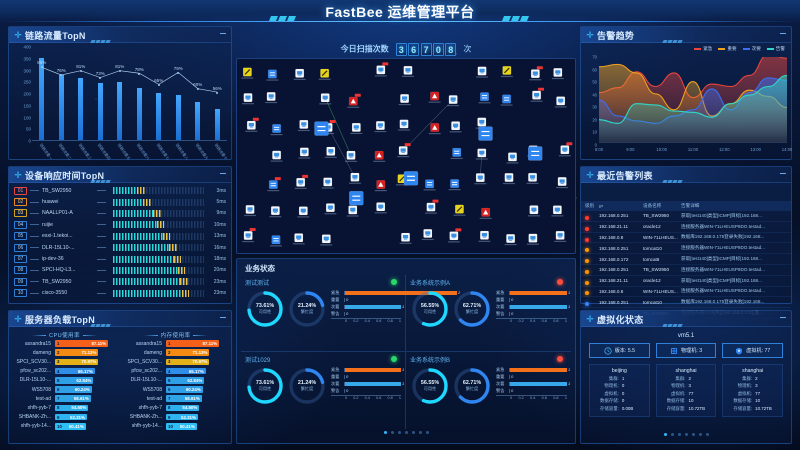 This screenshot has width=800, height=450. What do you see at coordinates (41, 389) in the screenshot?
I see `server-name: WS5708` at bounding box center [41, 389].